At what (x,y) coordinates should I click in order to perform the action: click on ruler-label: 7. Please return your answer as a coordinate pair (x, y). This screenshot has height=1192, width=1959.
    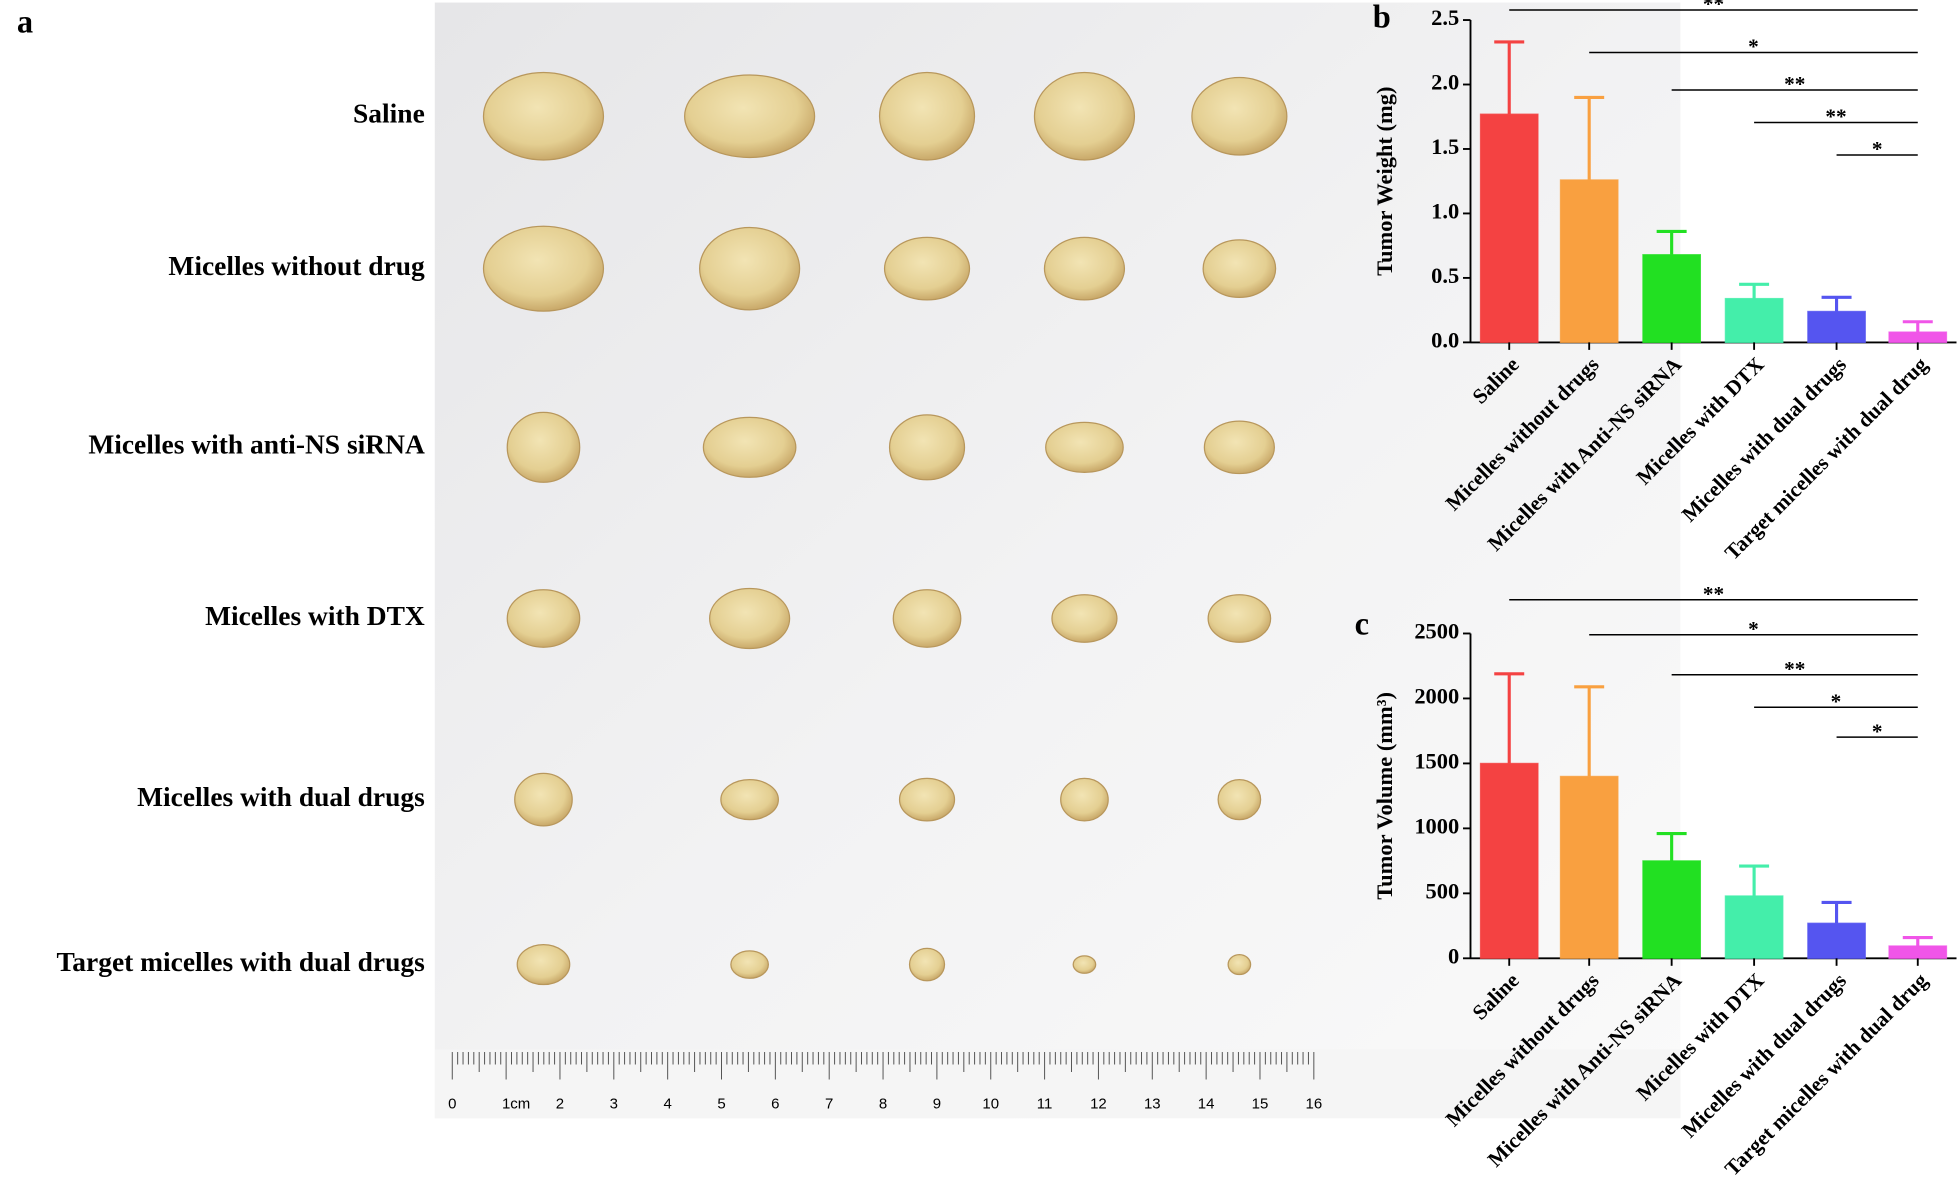
    Looking at the image, I should click on (829, 1103).